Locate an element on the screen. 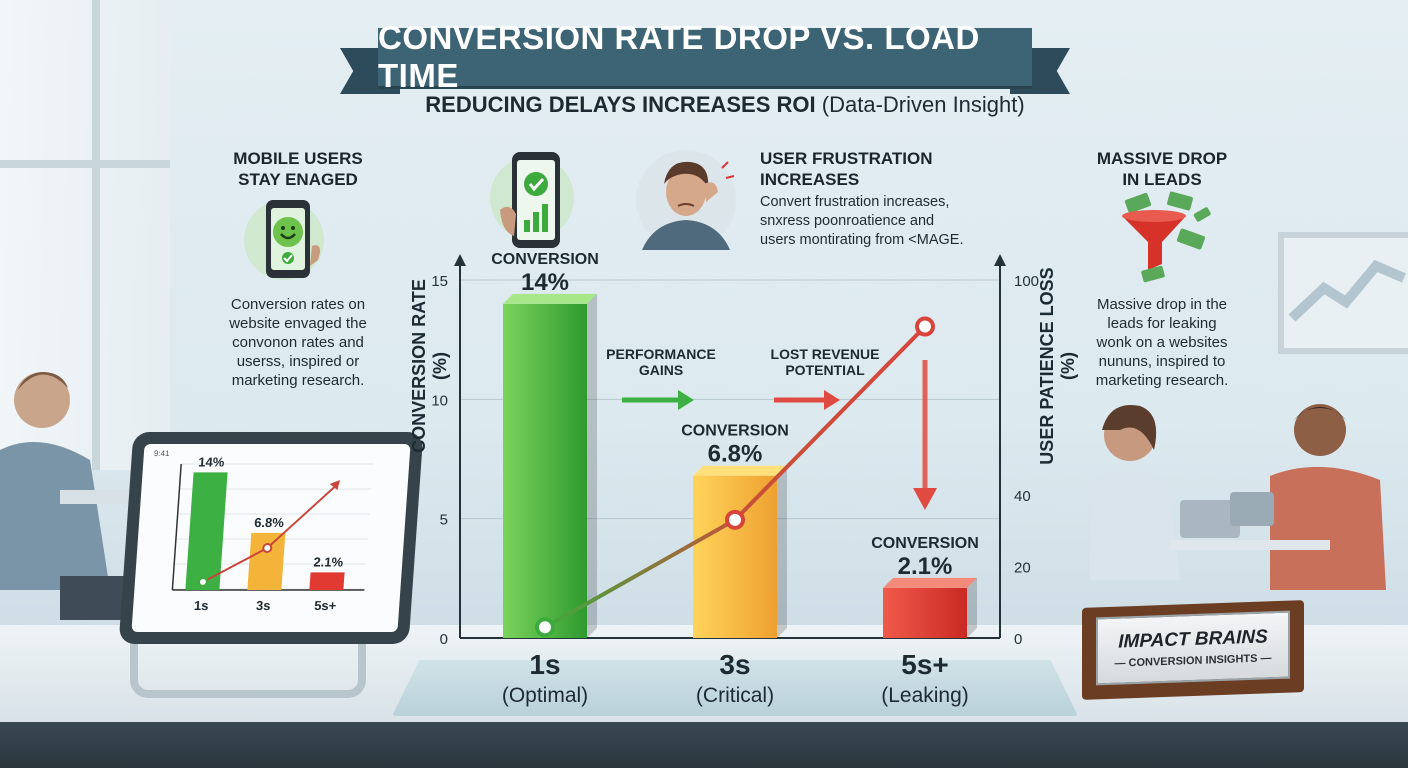 This screenshot has width=1408, height=768. gains-arrowhead is located at coordinates (686, 400).